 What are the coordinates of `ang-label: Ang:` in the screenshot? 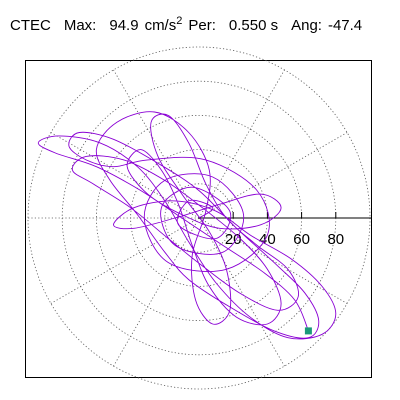 It's located at (306, 25).